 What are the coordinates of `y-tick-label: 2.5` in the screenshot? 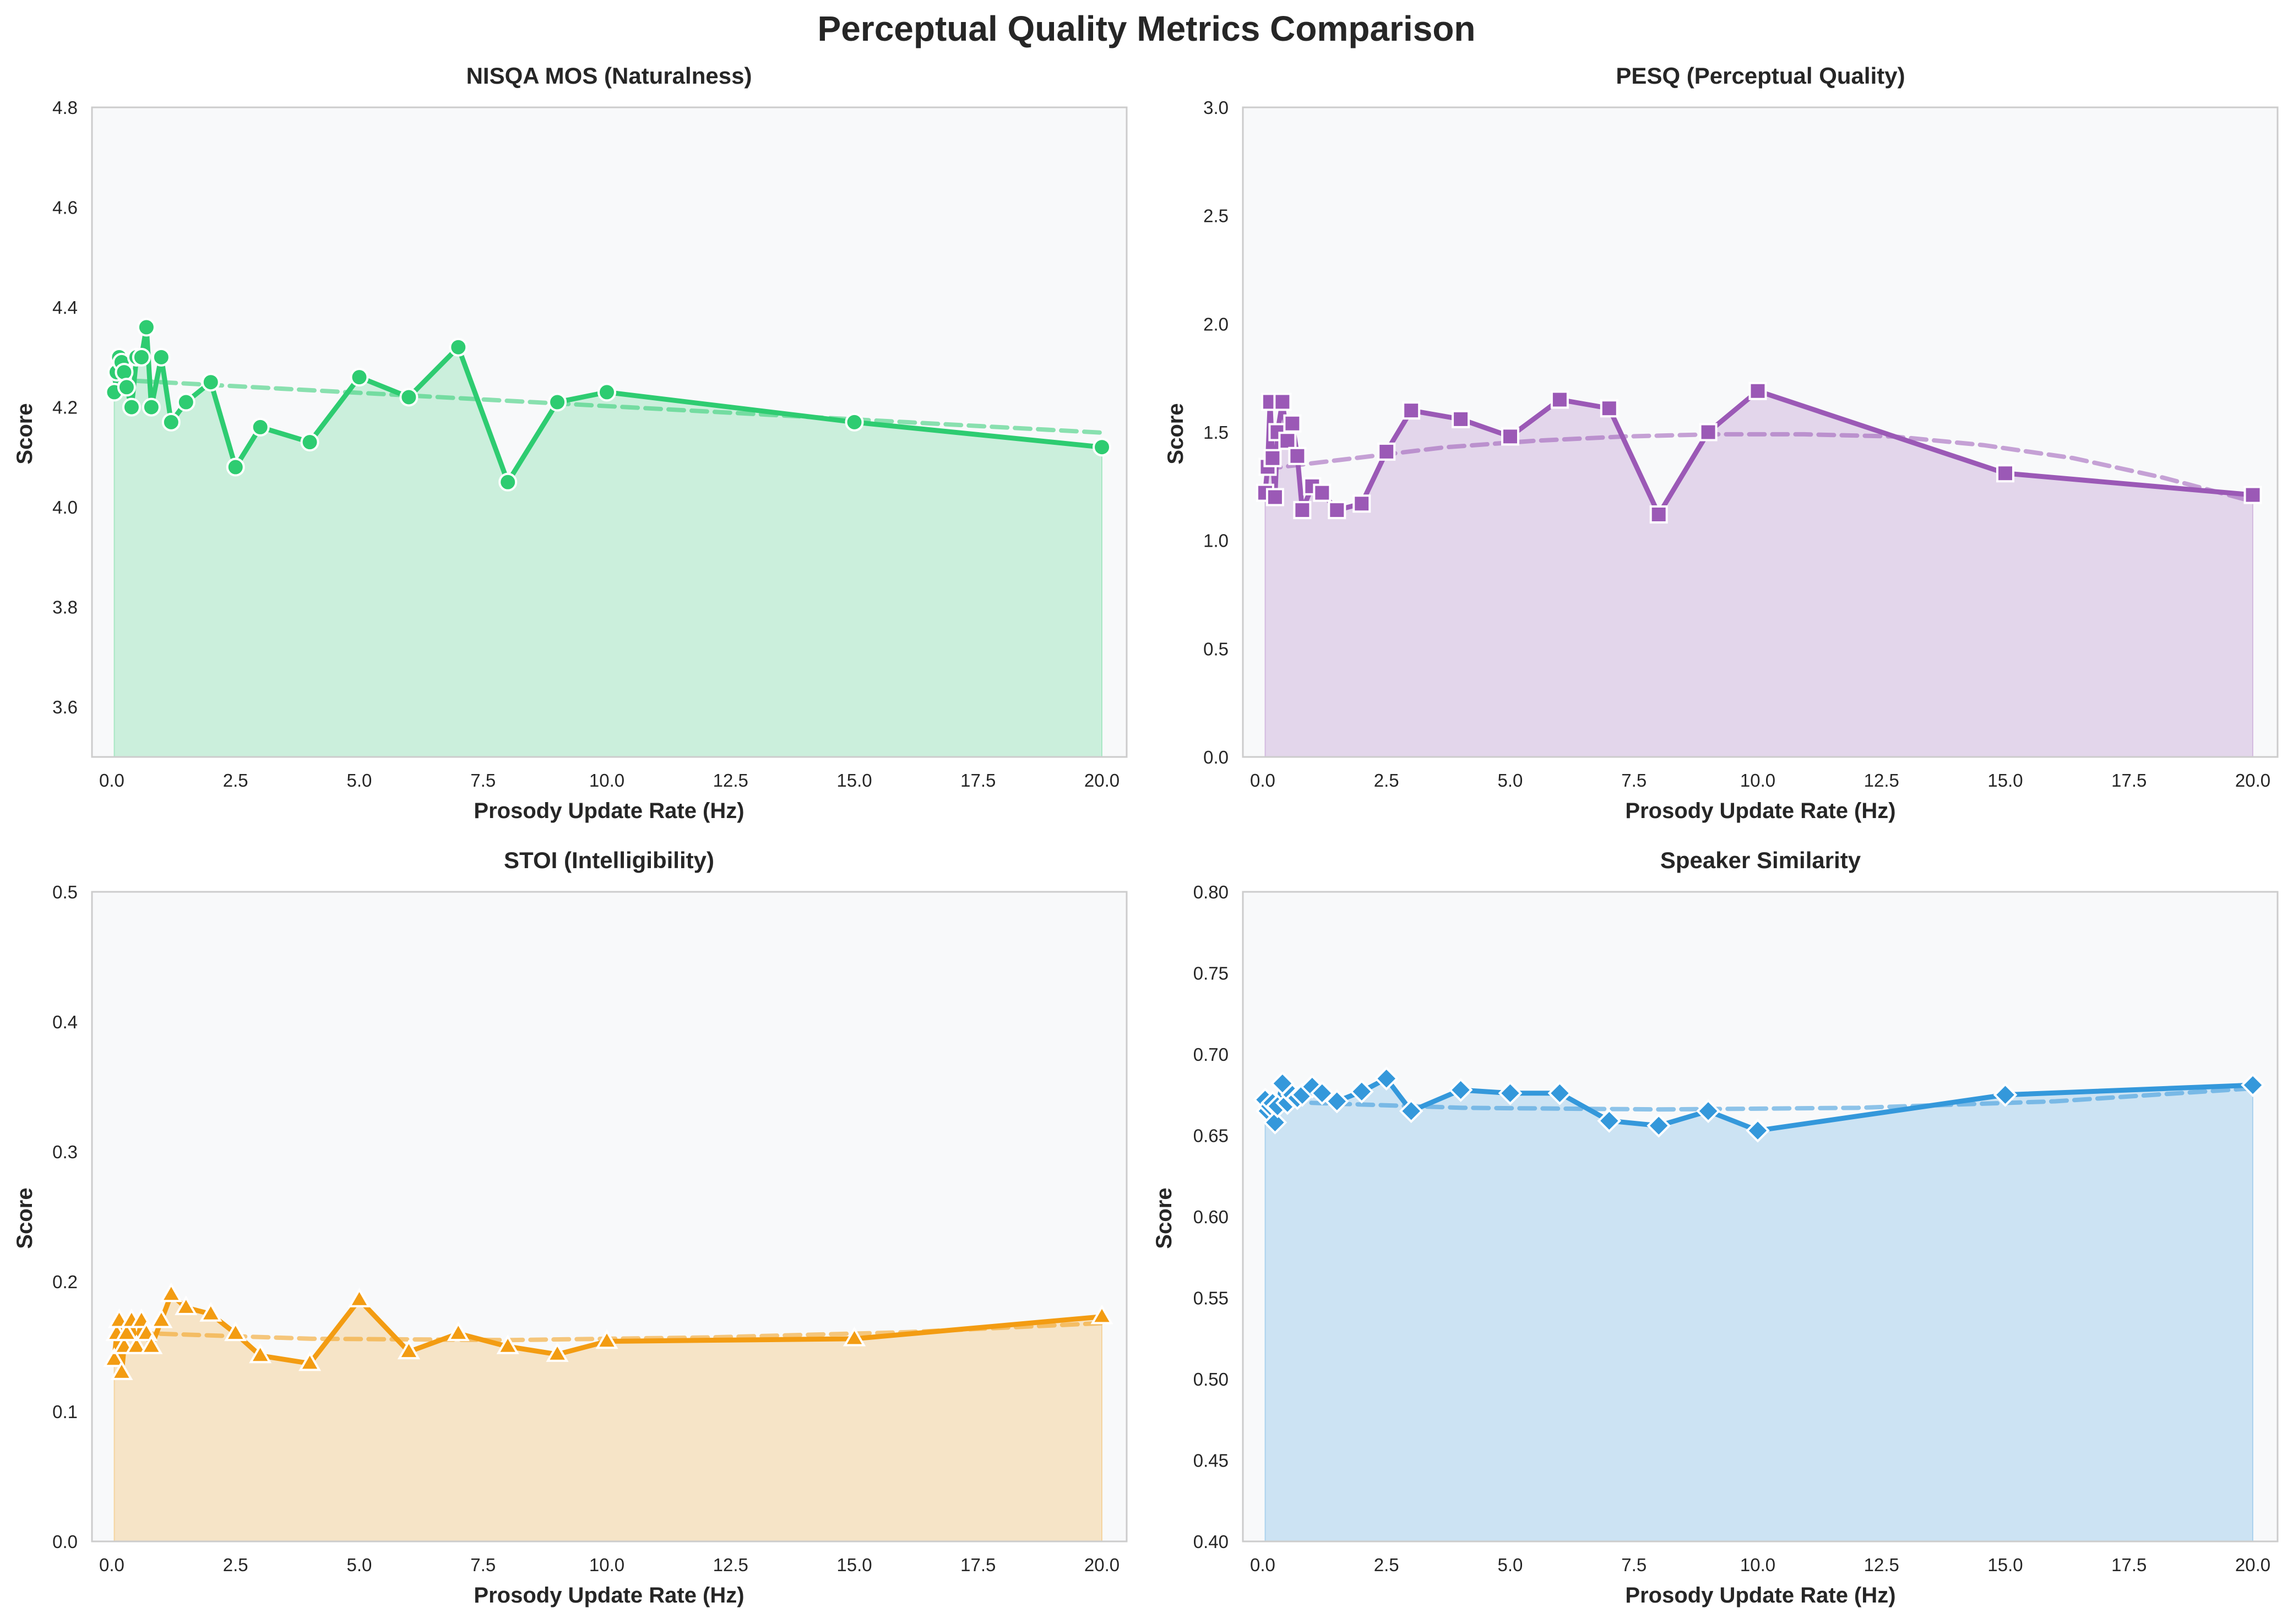 It's located at (1216, 216).